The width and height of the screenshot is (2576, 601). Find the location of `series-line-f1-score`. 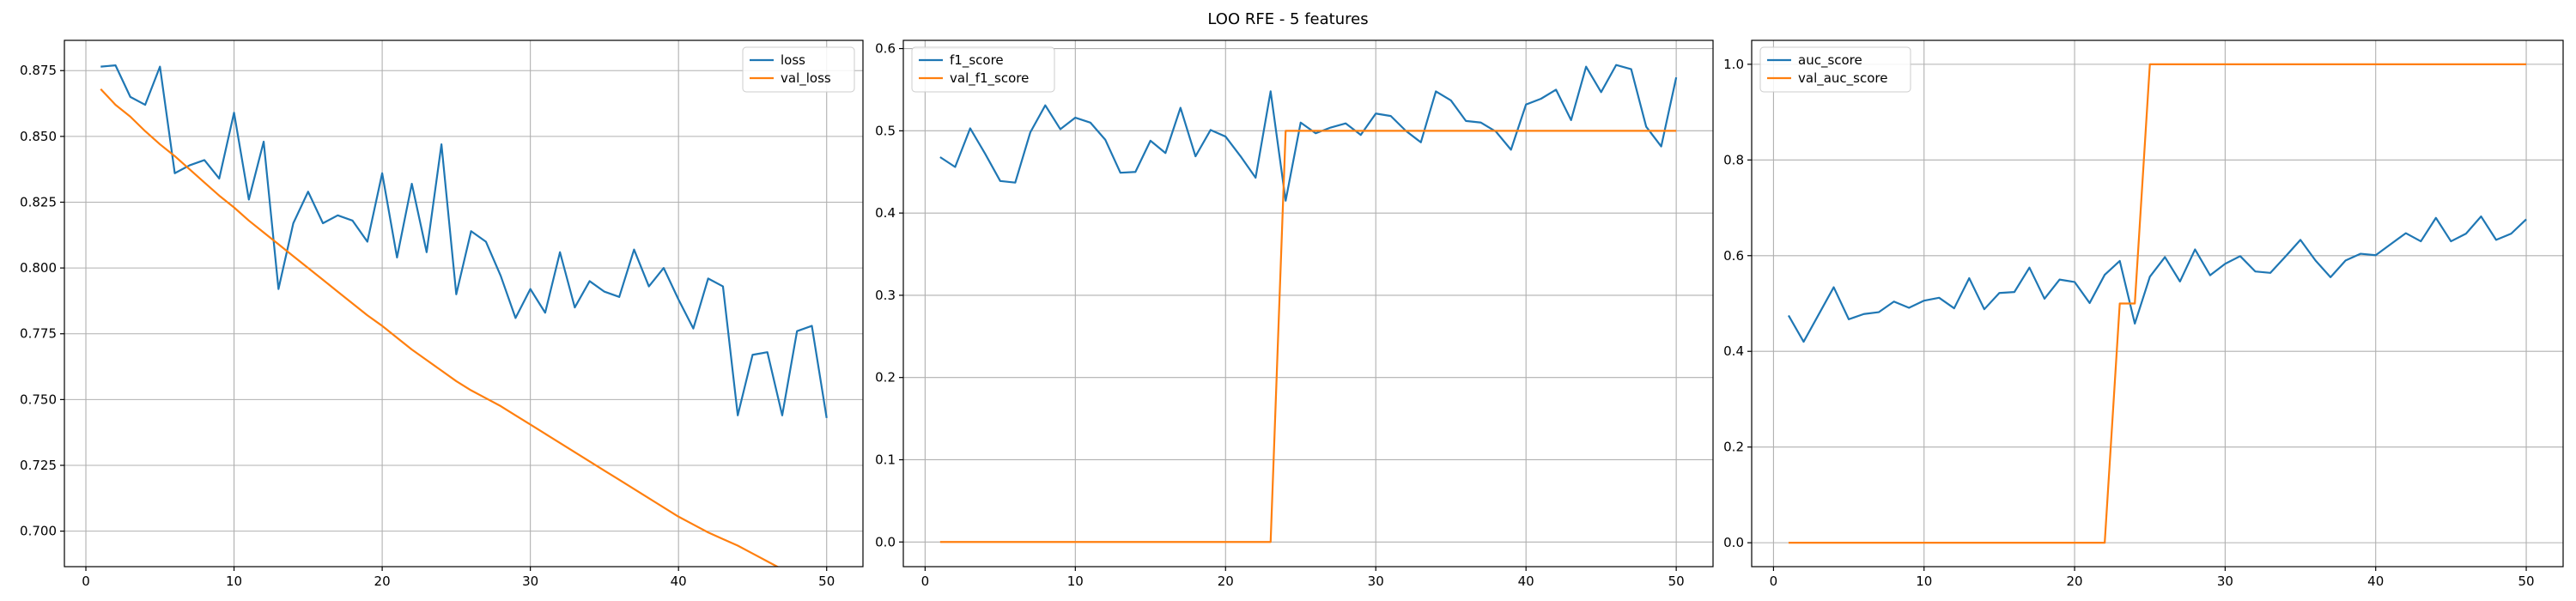

series-line-f1-score is located at coordinates (1308, 133).